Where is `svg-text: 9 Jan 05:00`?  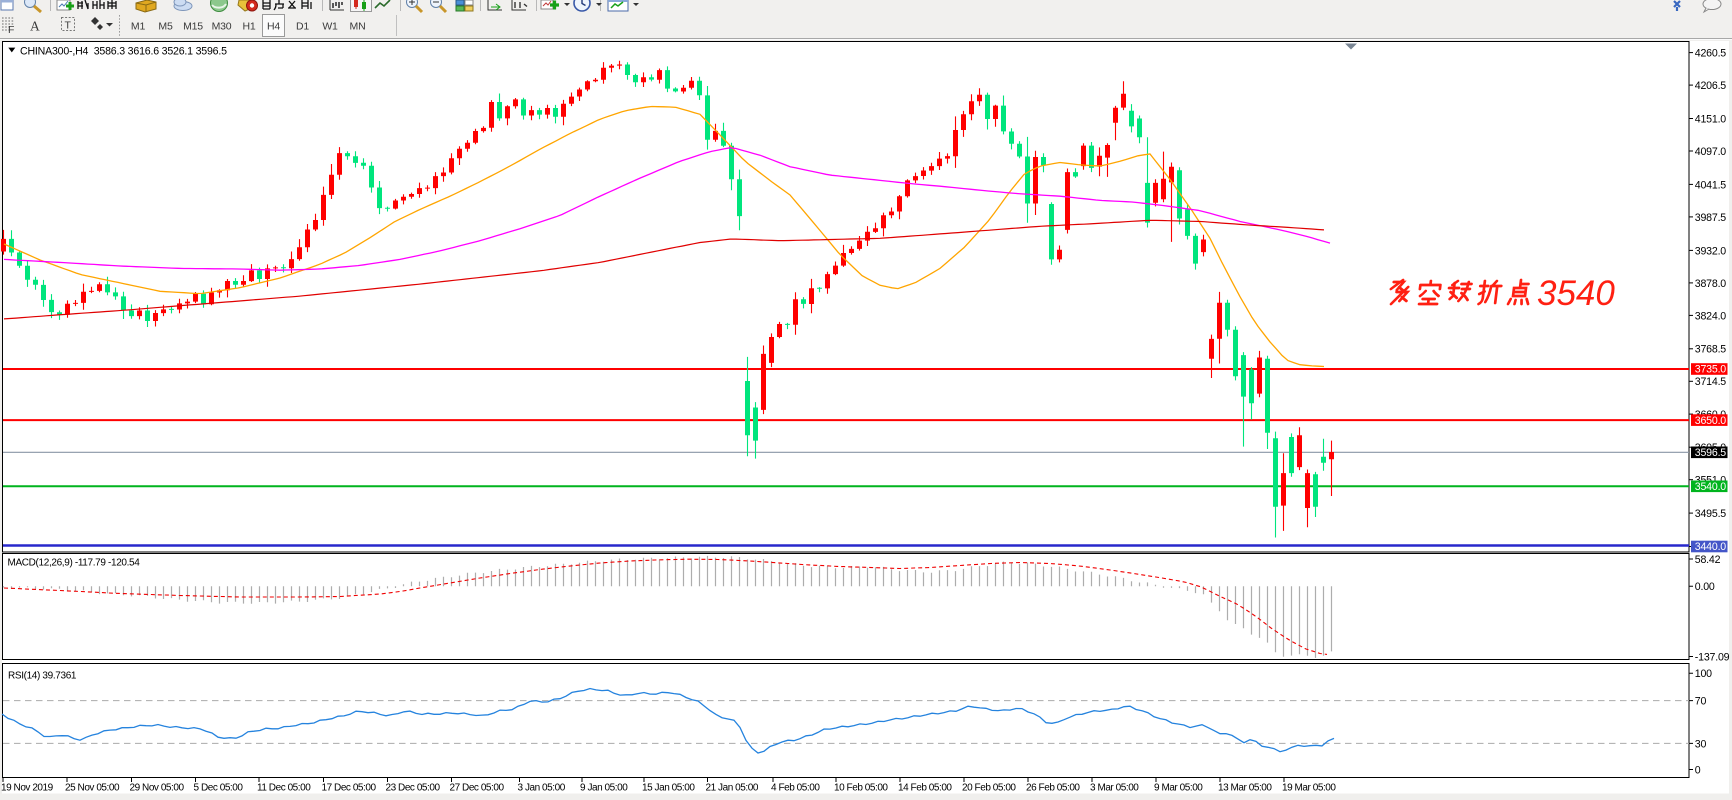
svg-text: 9 Jan 05:00 is located at coordinates (604, 788).